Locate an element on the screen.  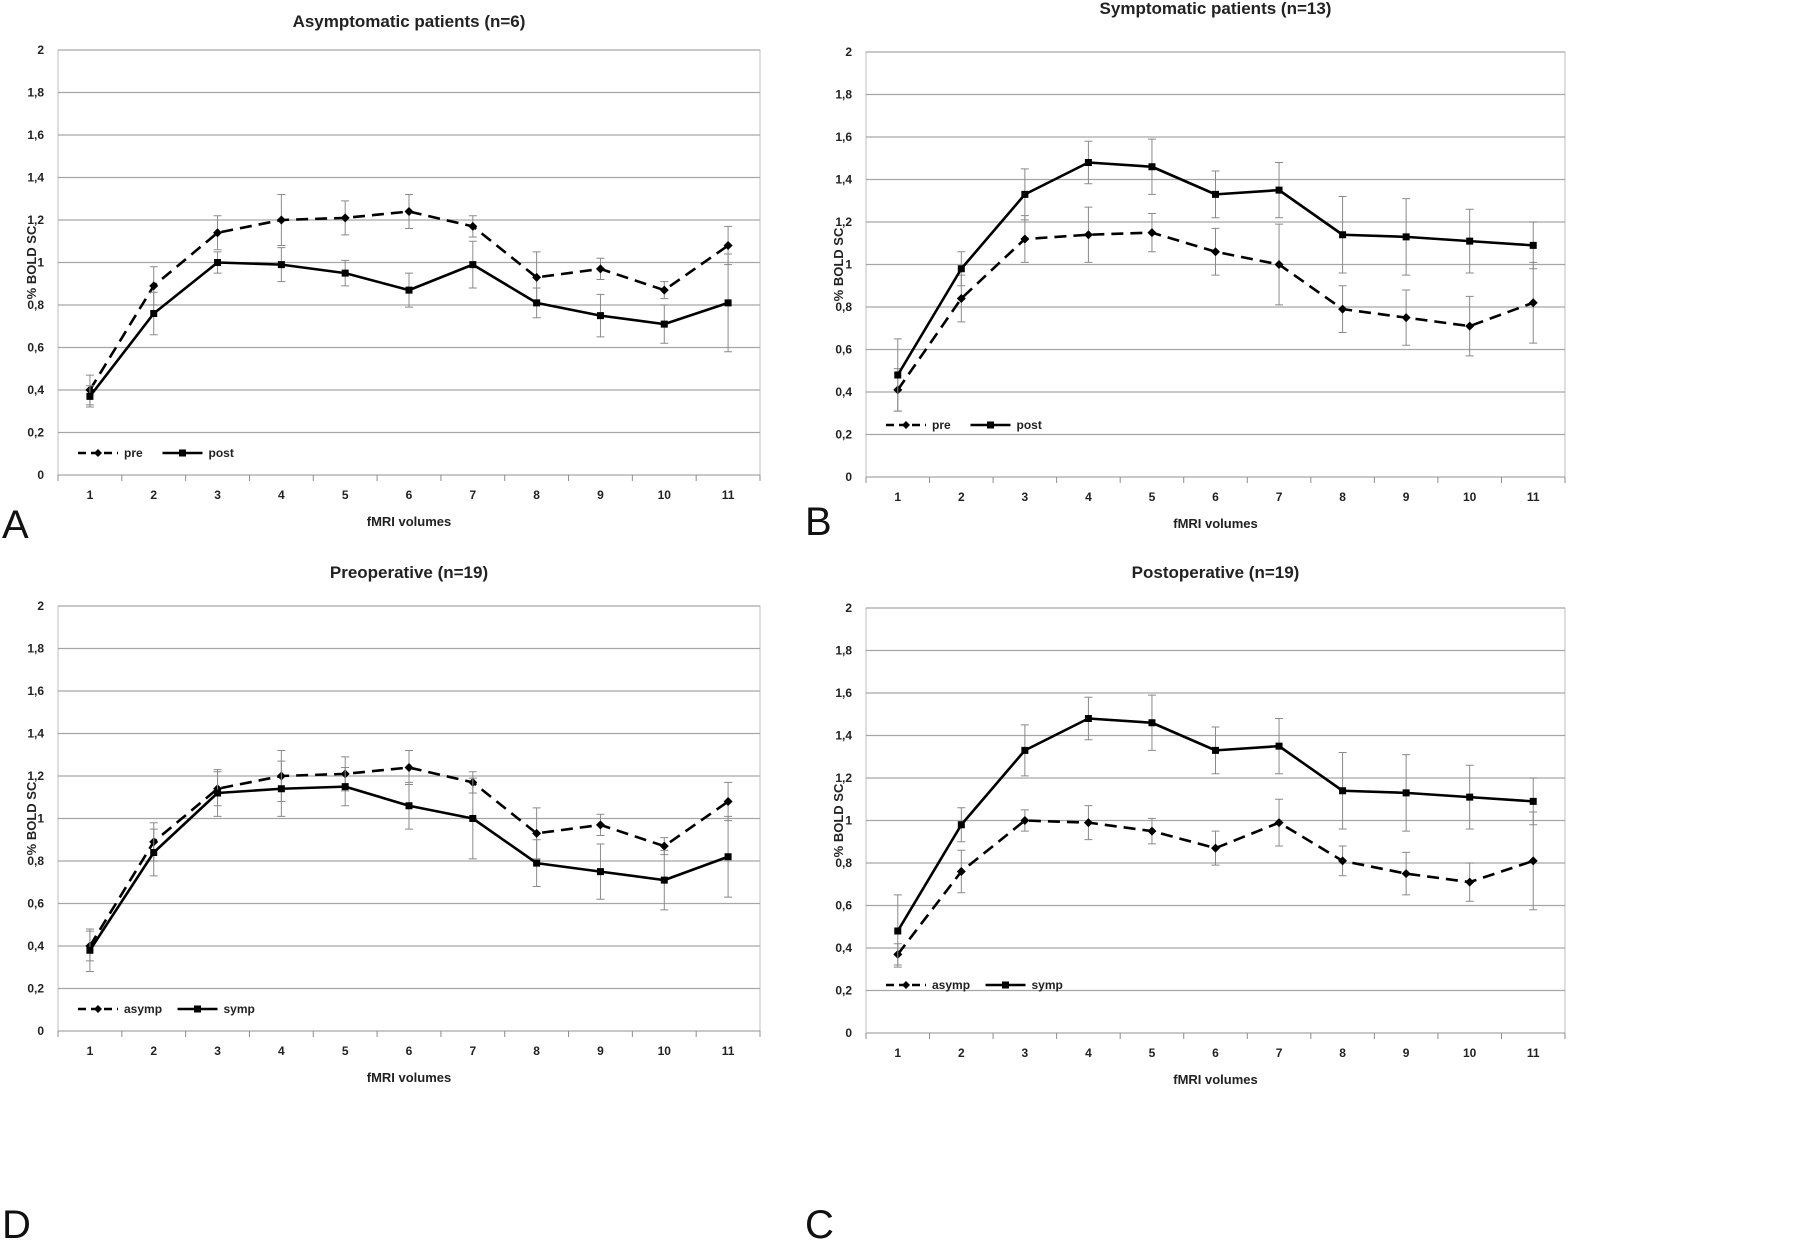
x-tick-label: 5 is located at coordinates (345, 495).